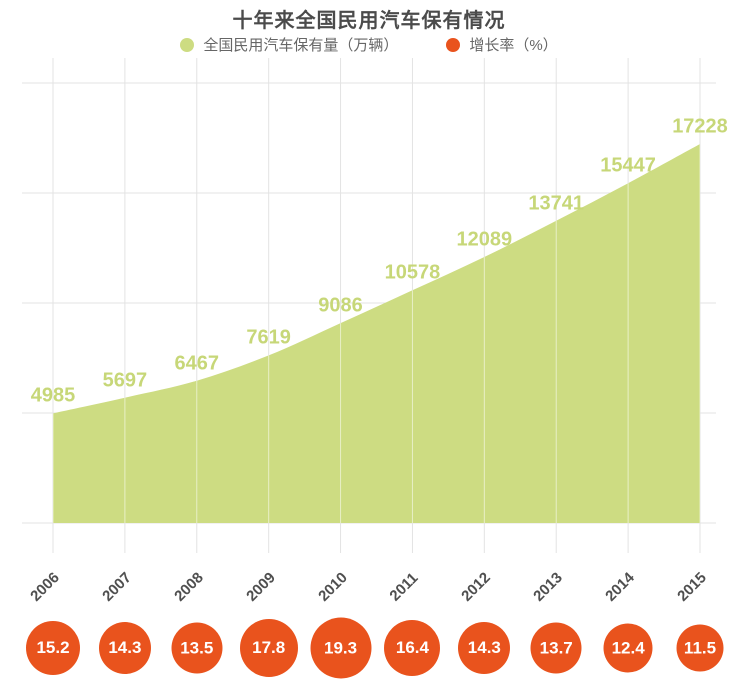 This screenshot has width=738, height=680. What do you see at coordinates (268, 648) in the screenshot?
I see `growth-bubble-2009: 17.8` at bounding box center [268, 648].